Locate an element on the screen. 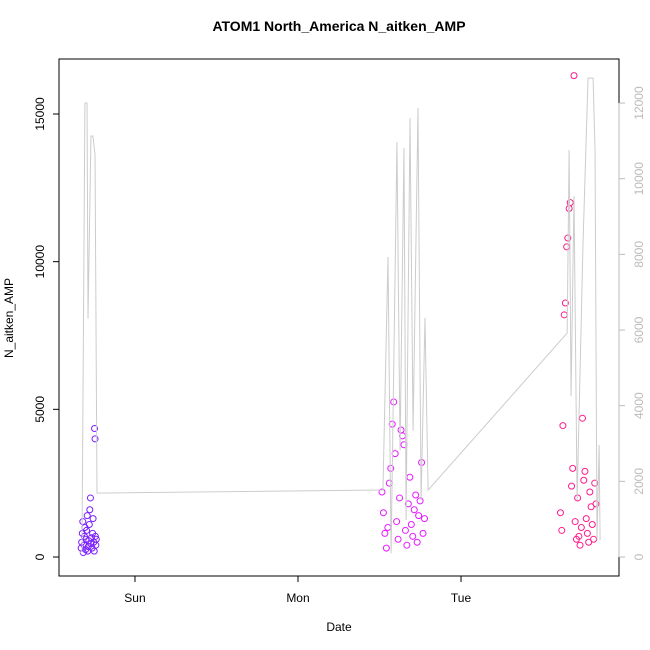  chart-title: ATOM1 North_America N_aitken_AMP is located at coordinates (338, 26).